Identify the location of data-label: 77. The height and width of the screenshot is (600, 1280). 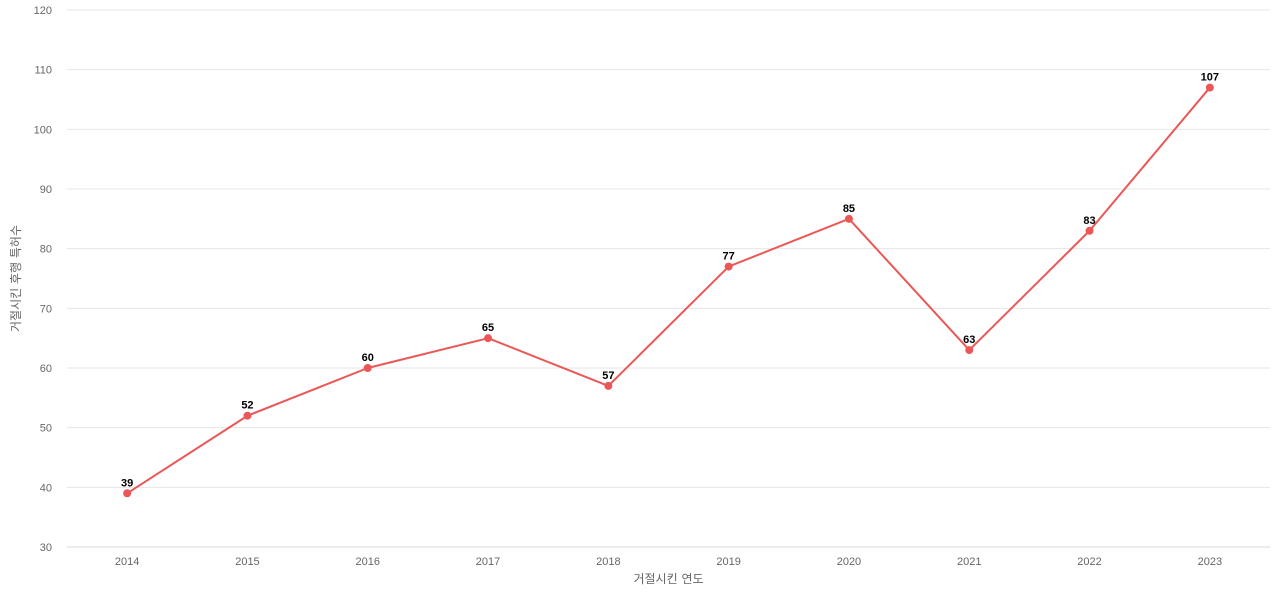
(729, 257).